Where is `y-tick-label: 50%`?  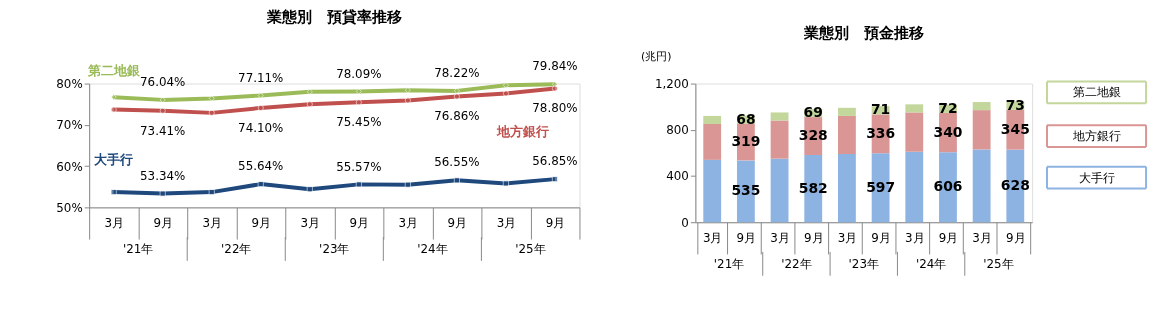
y-tick-label: 50% is located at coordinates (69, 207).